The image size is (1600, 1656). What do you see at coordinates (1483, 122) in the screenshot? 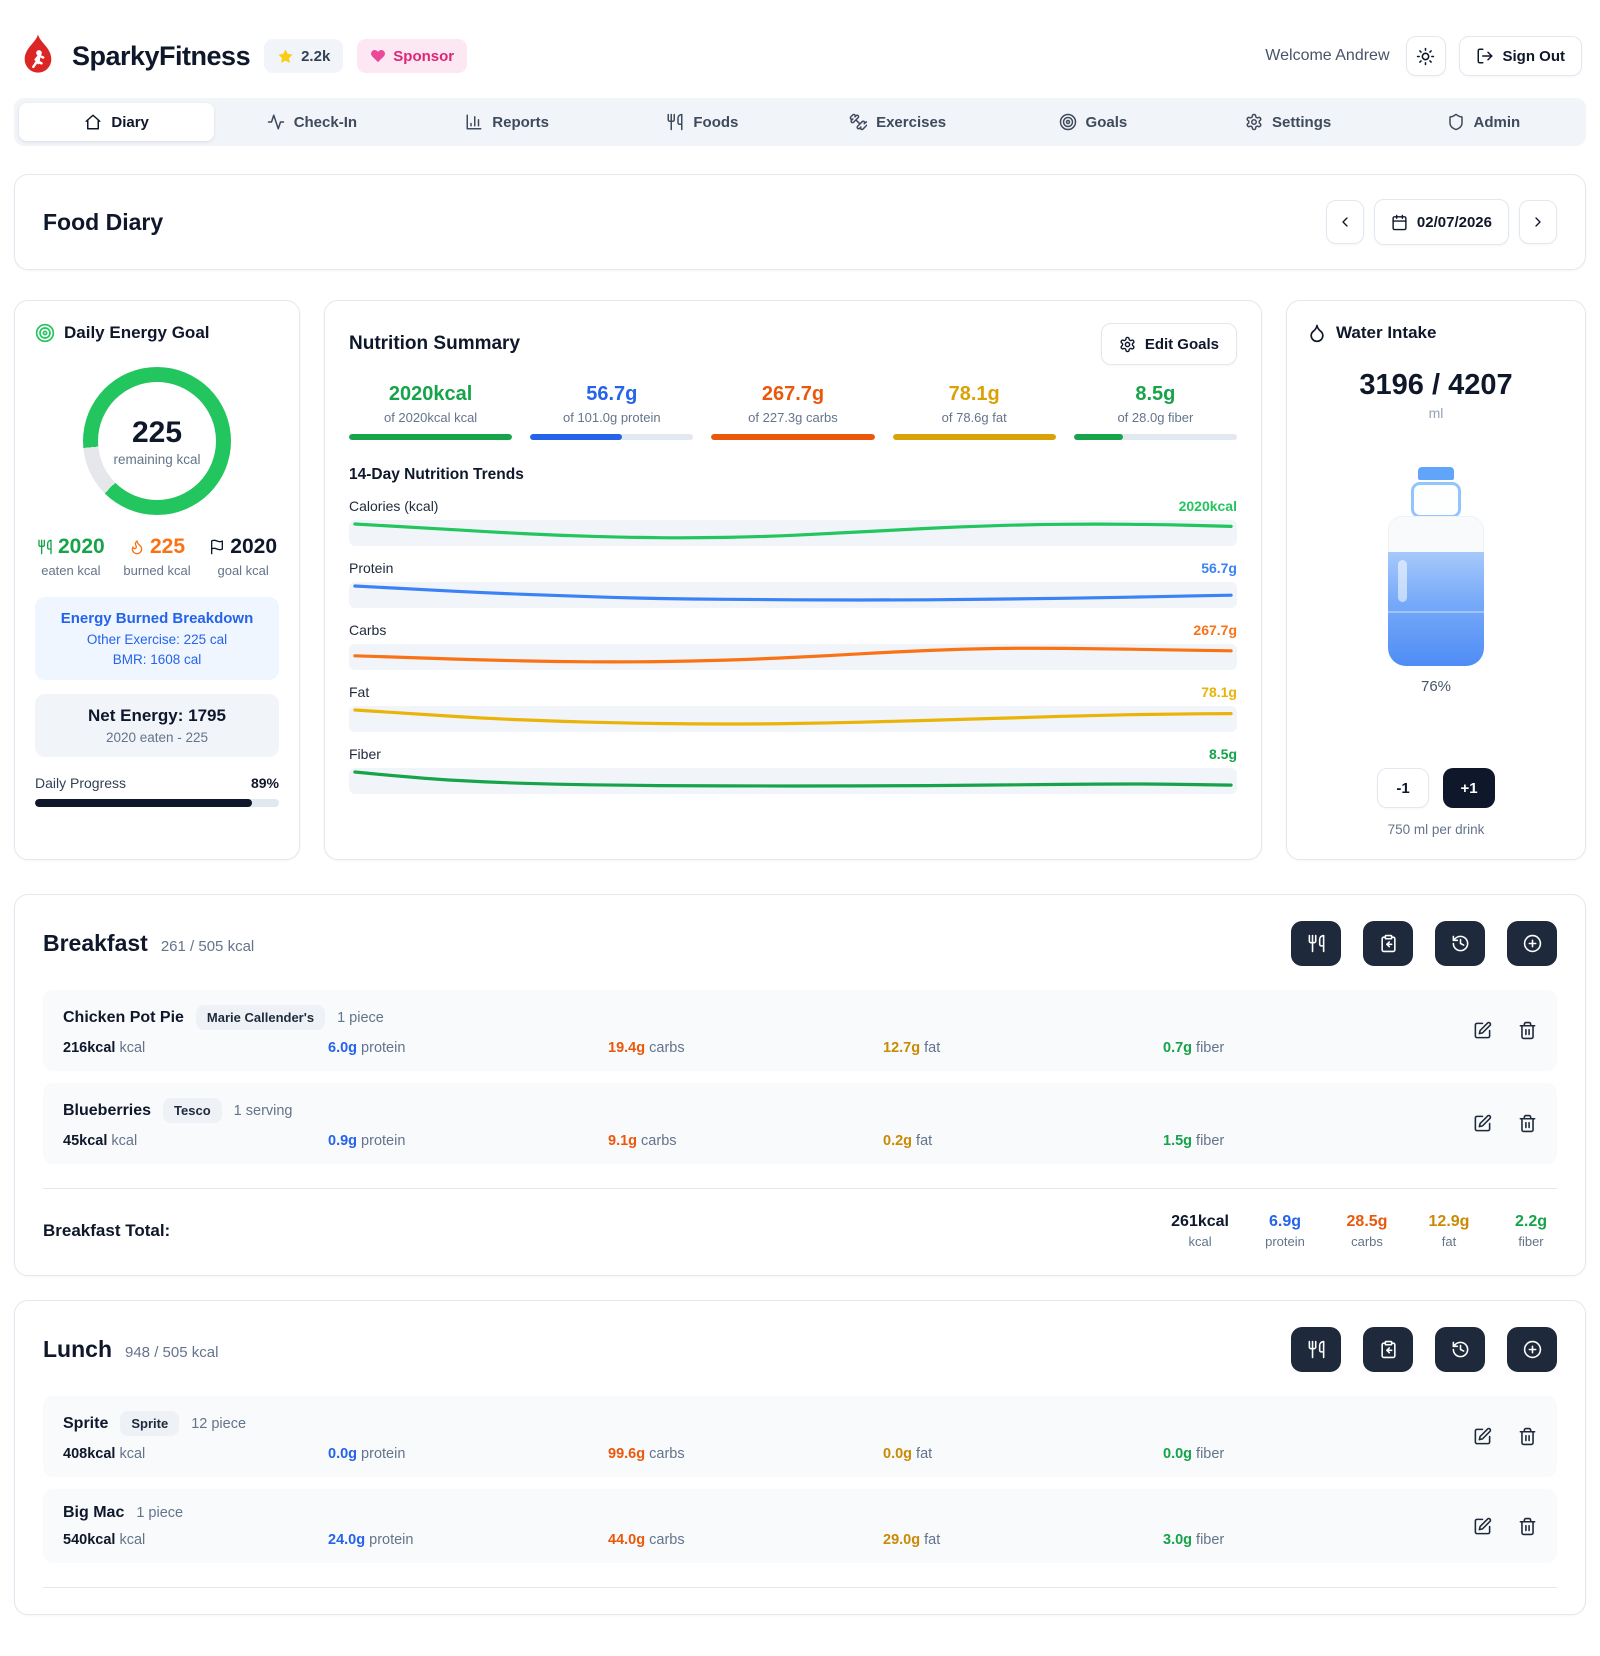
I see `tab-admin: Admin` at bounding box center [1483, 122].